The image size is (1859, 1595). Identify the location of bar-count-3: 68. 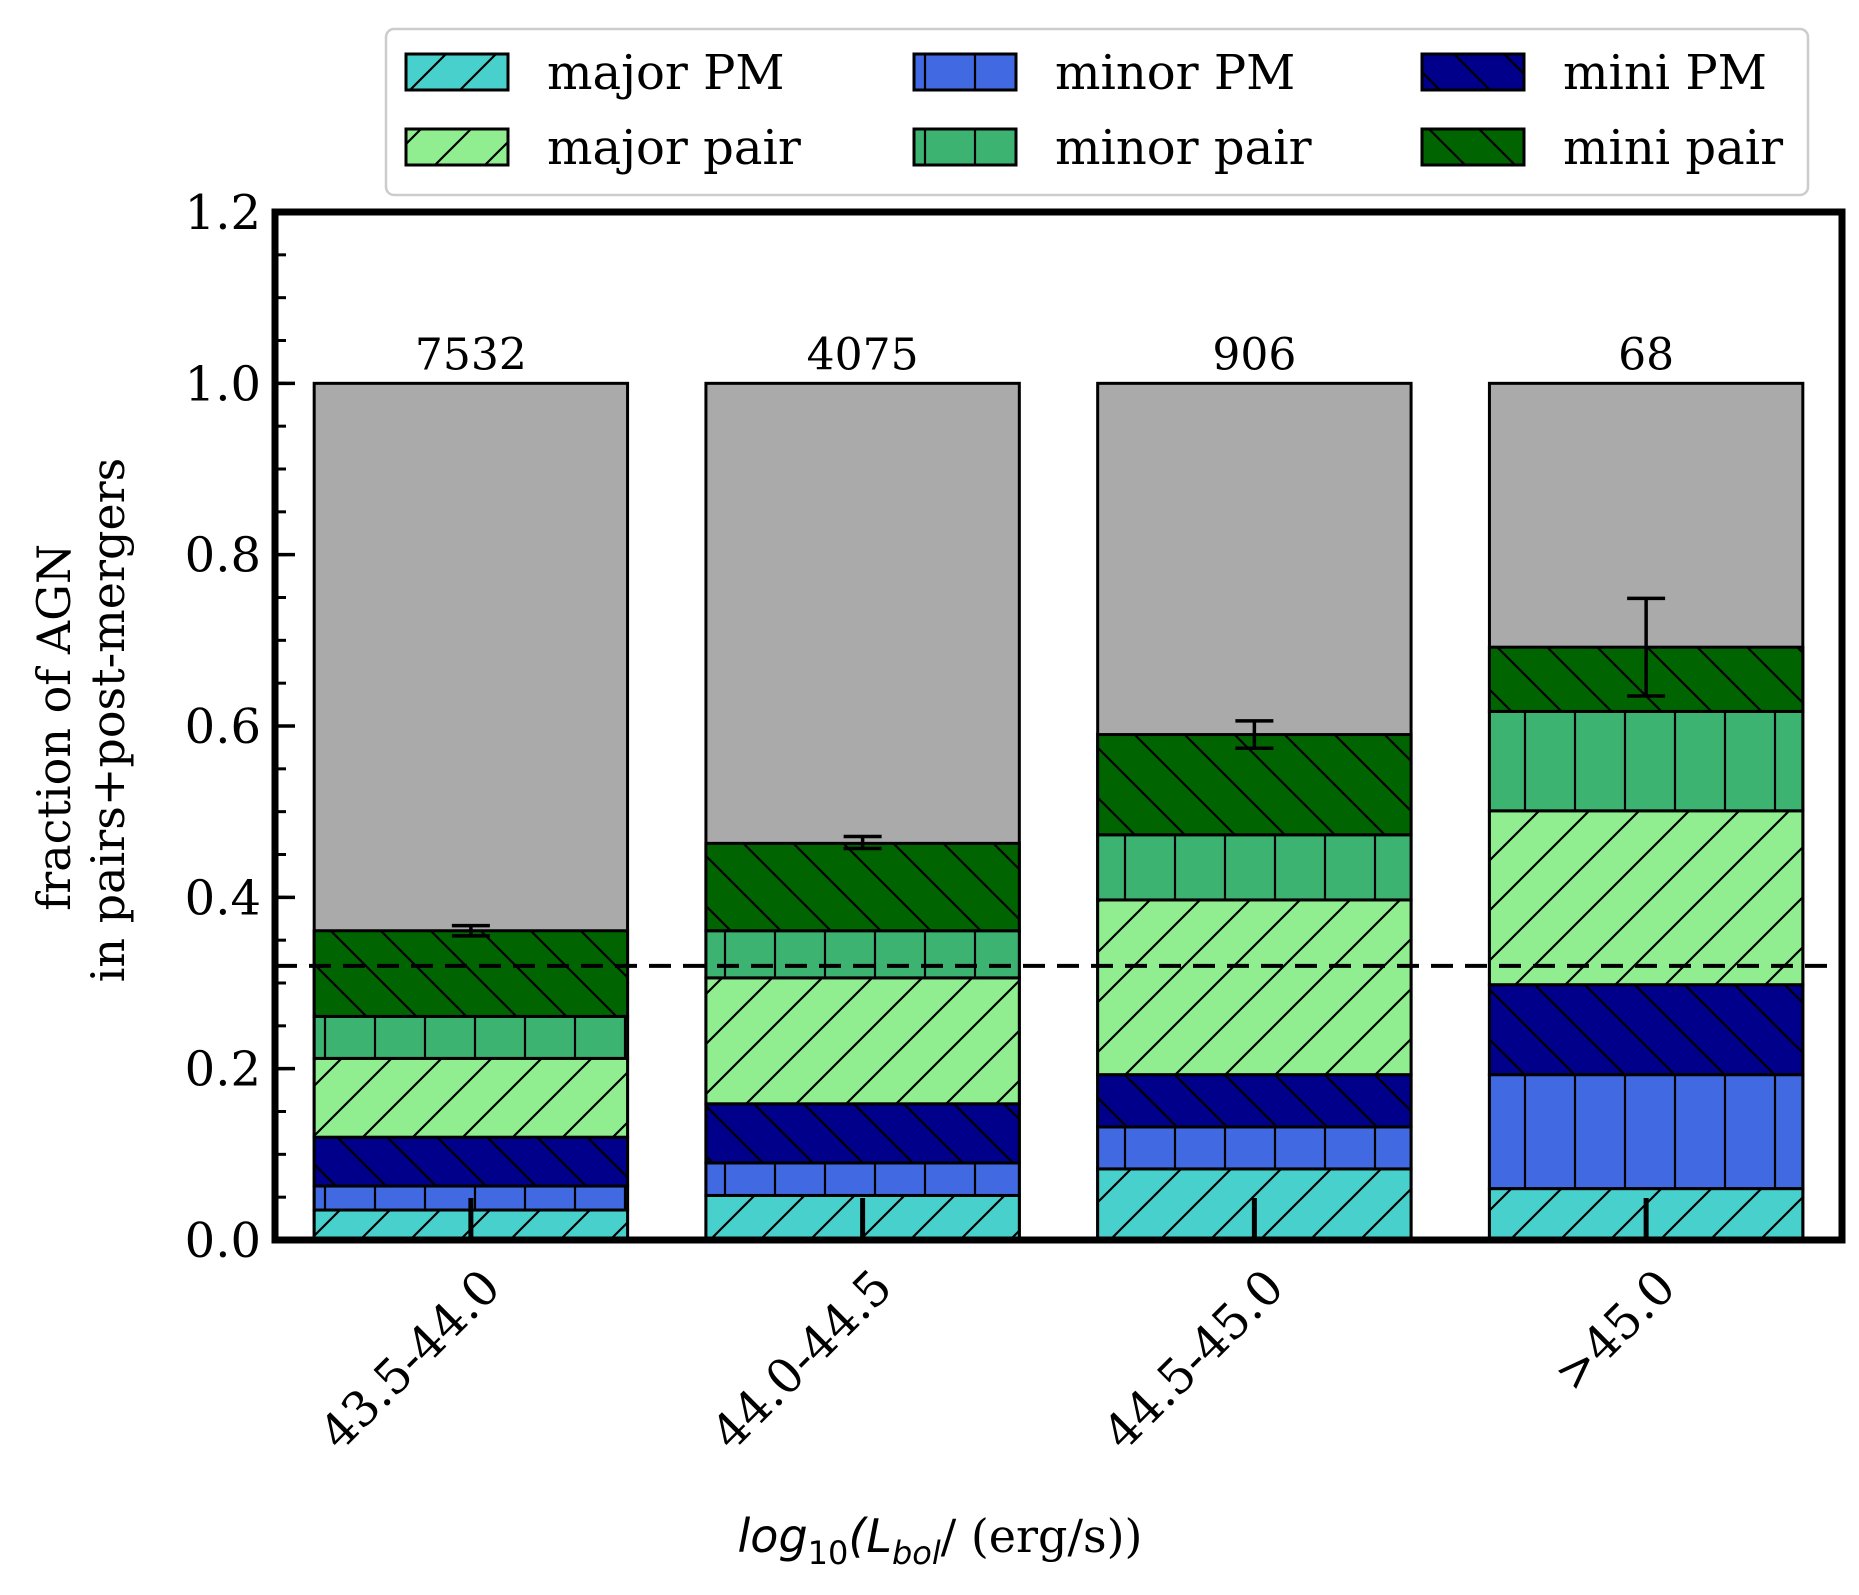
(1646, 354).